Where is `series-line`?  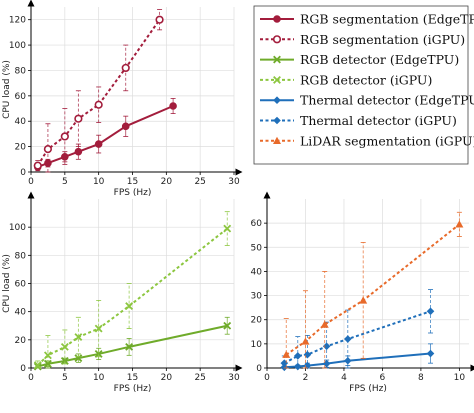
series-line is located at coordinates (373, 289).